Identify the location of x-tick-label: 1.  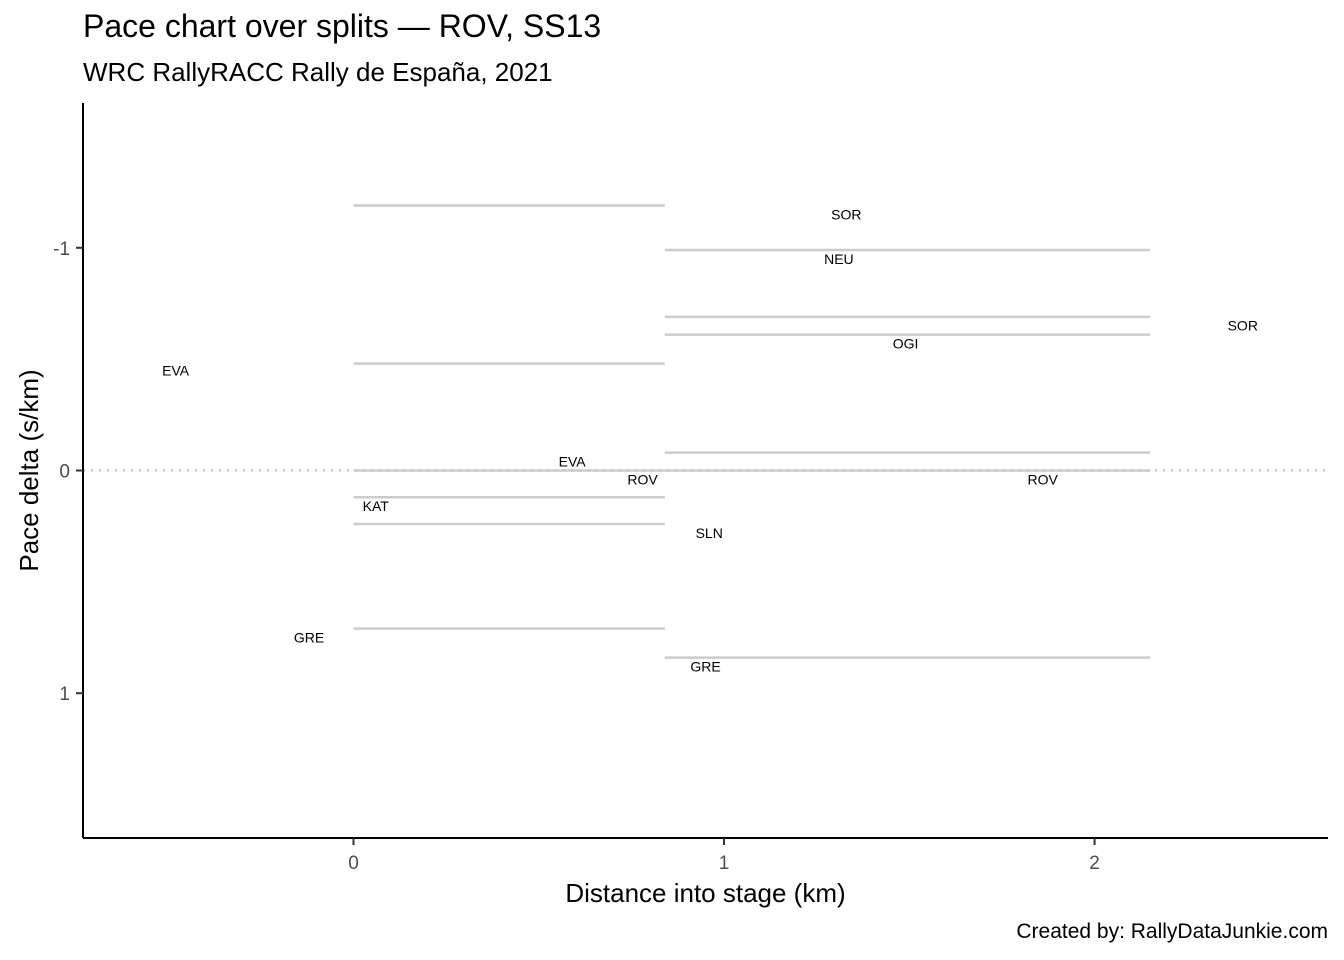
(724, 863).